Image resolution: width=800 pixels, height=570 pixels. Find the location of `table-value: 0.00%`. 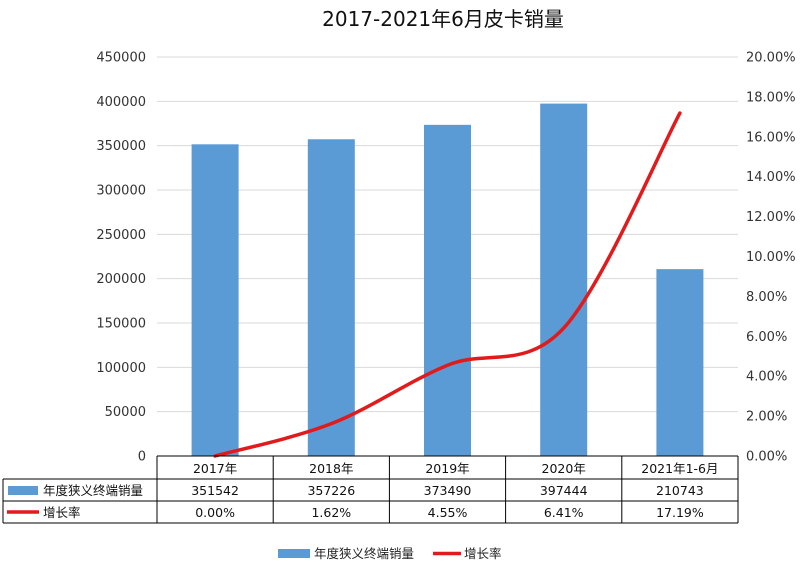

table-value: 0.00% is located at coordinates (215, 512).